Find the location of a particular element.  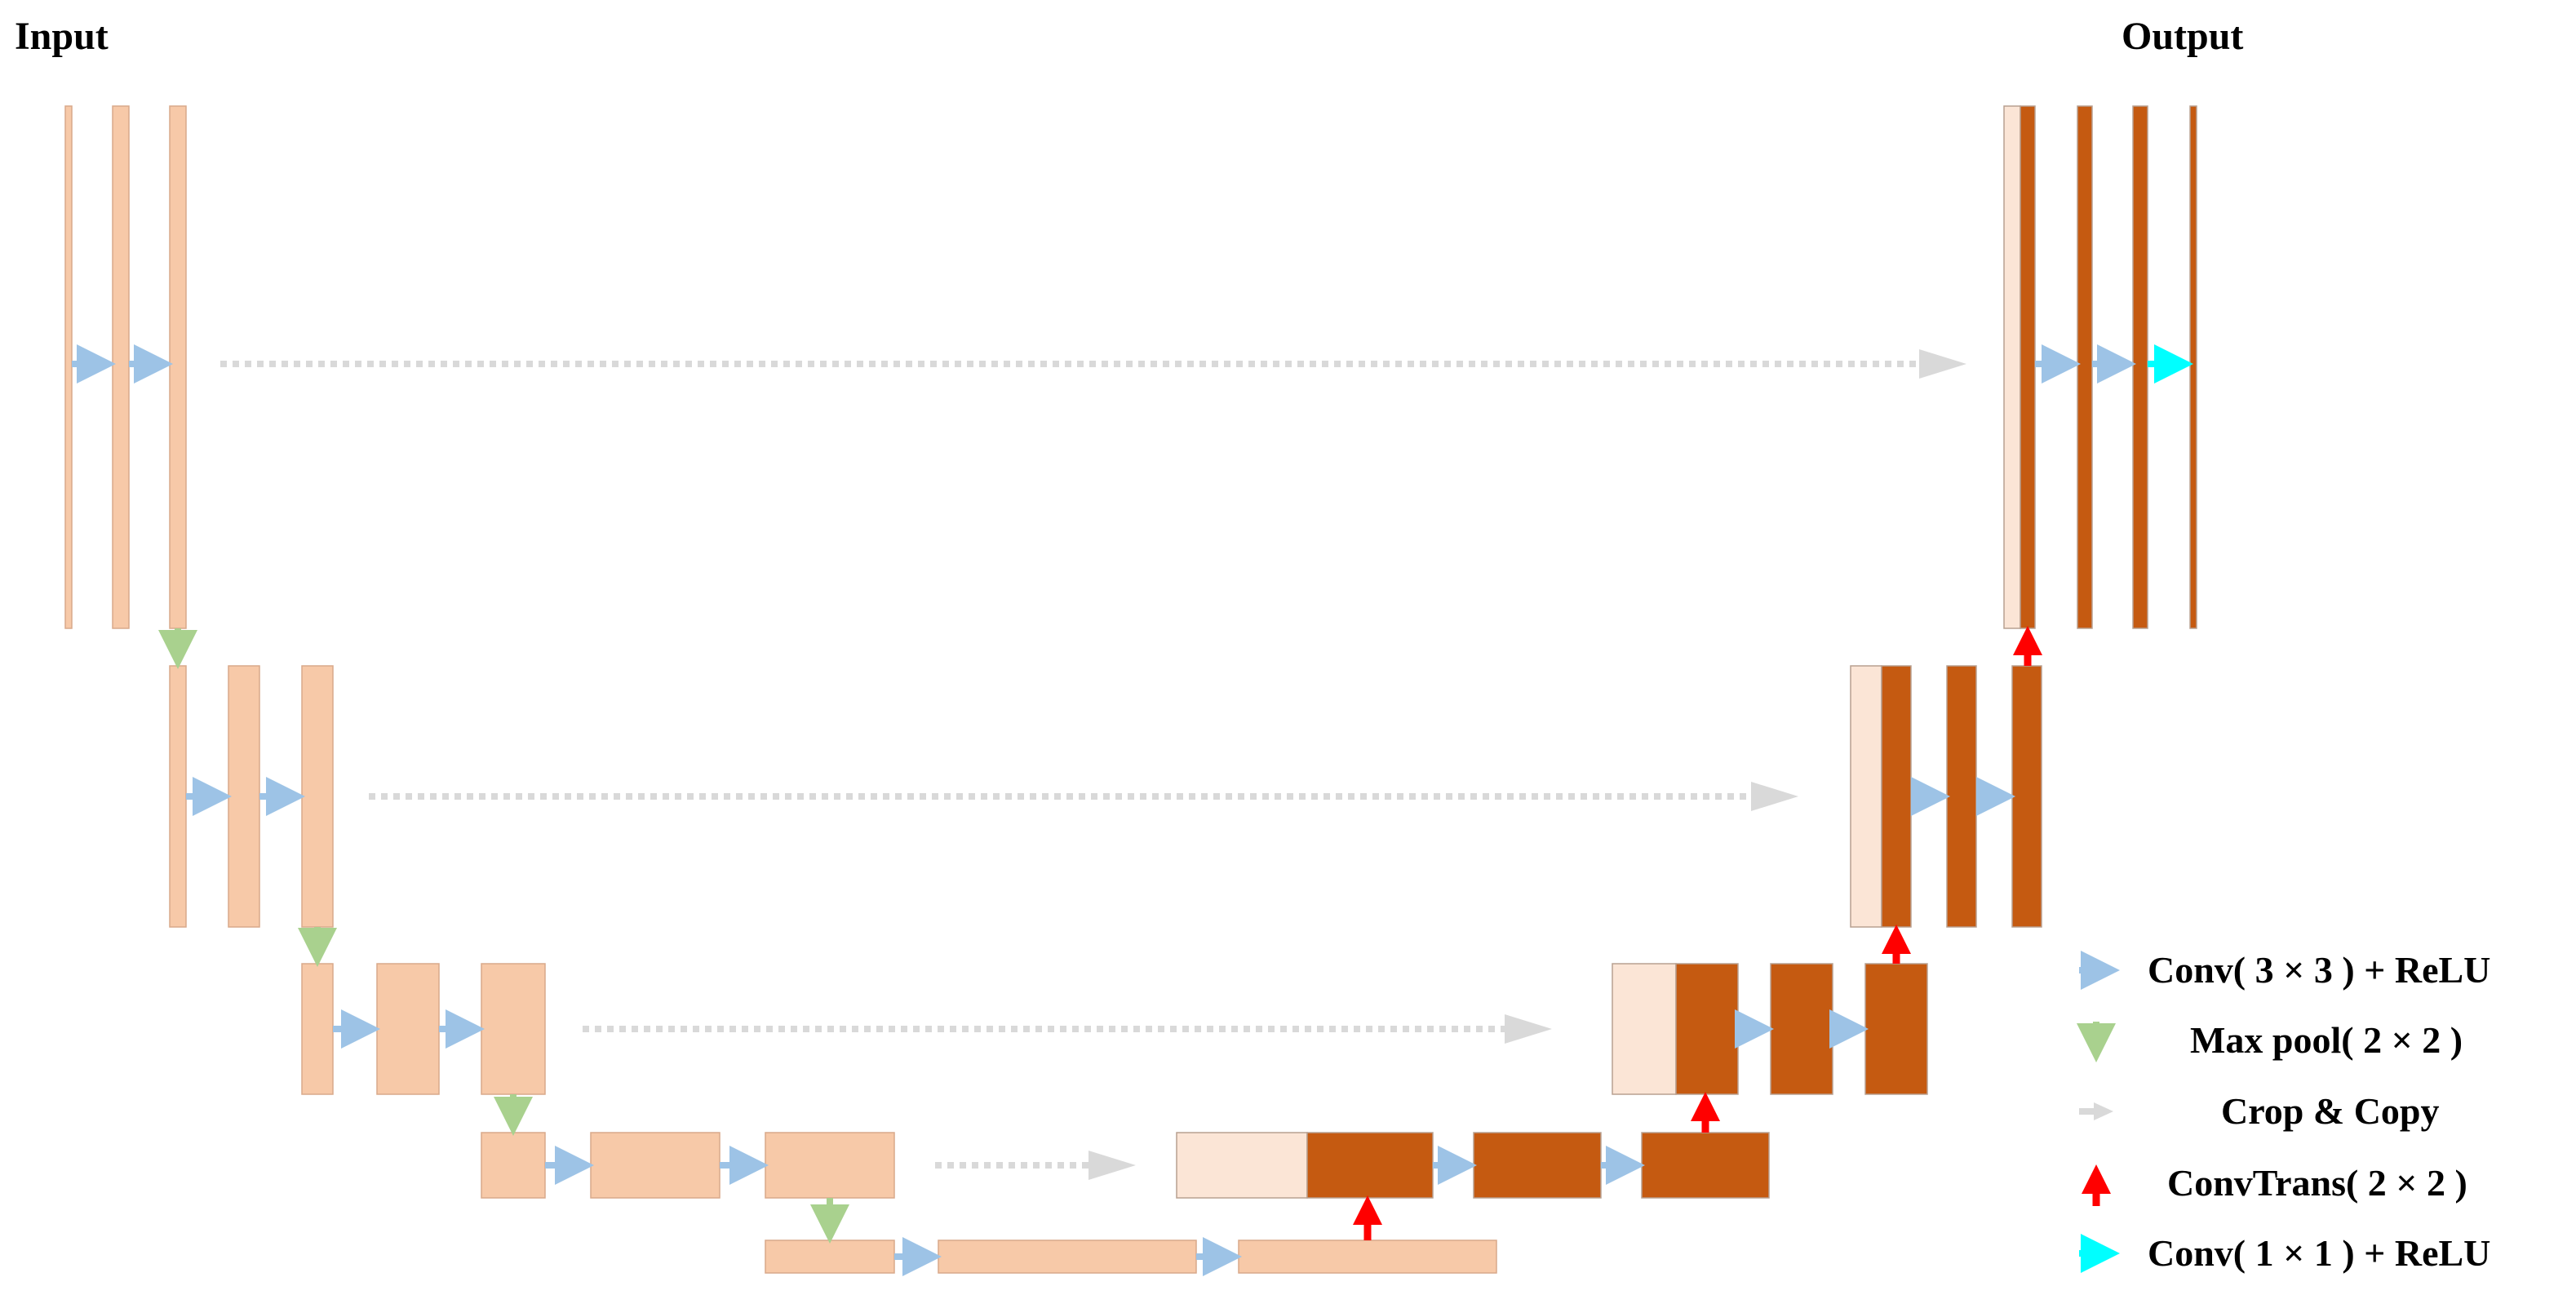

legend-item-copy: Crop & Copy is located at coordinates (2259, 1111).